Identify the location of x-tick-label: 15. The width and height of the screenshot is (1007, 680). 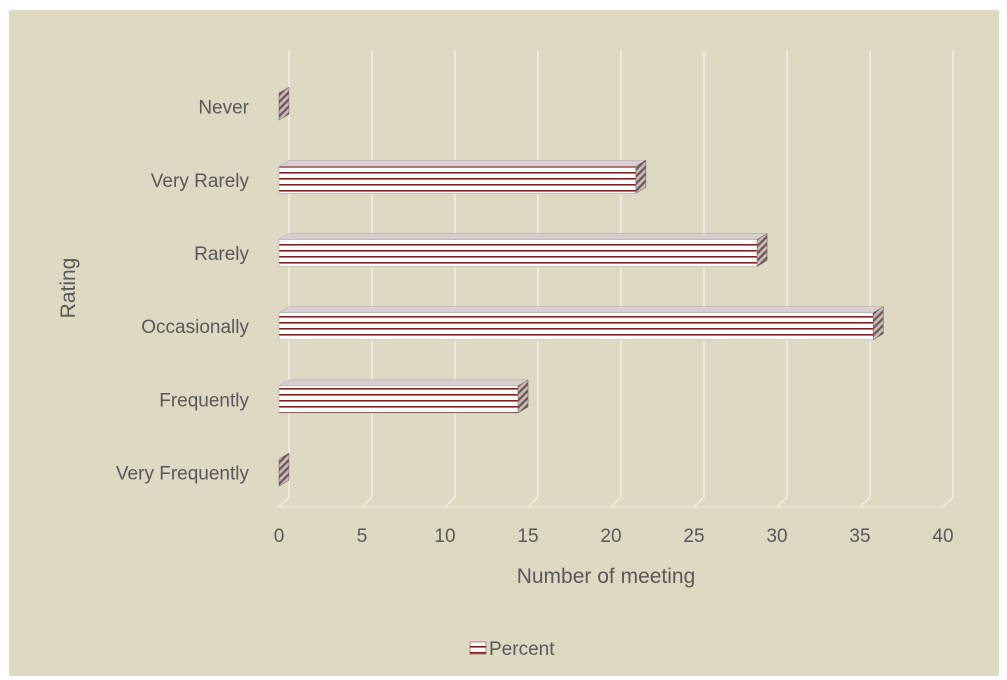
(527, 536).